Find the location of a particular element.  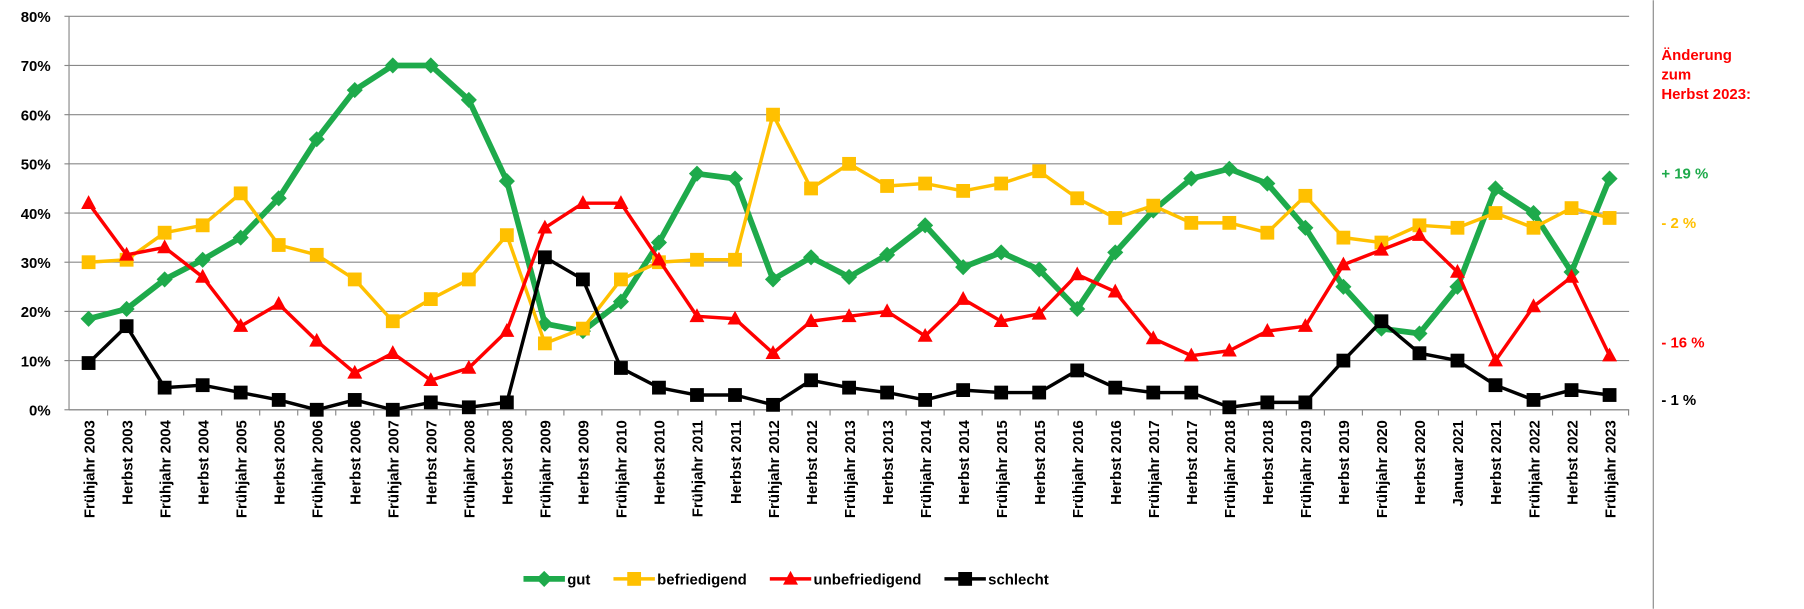

x-tick-label: Herbst 2015 is located at coordinates (1040, 462).